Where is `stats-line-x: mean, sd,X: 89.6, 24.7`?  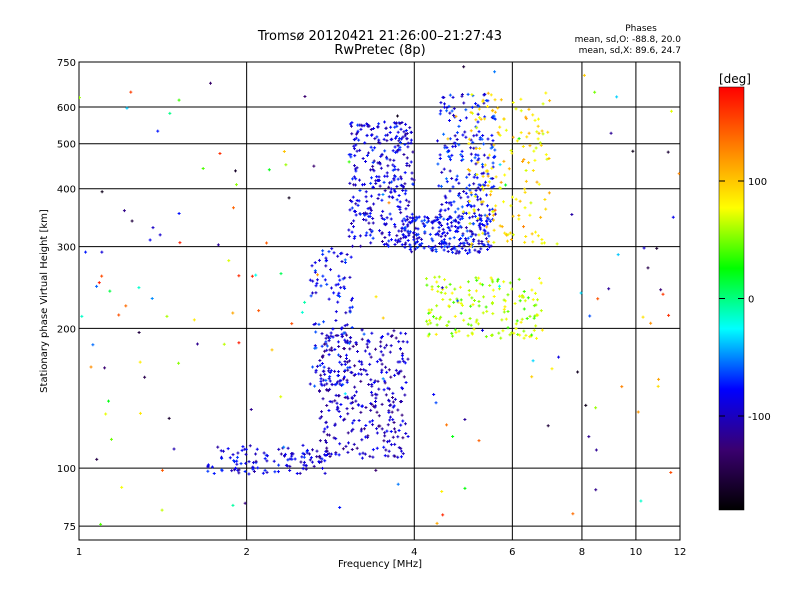 stats-line-x: mean, sd,X: 89.6, 24.7 is located at coordinates (630, 51).